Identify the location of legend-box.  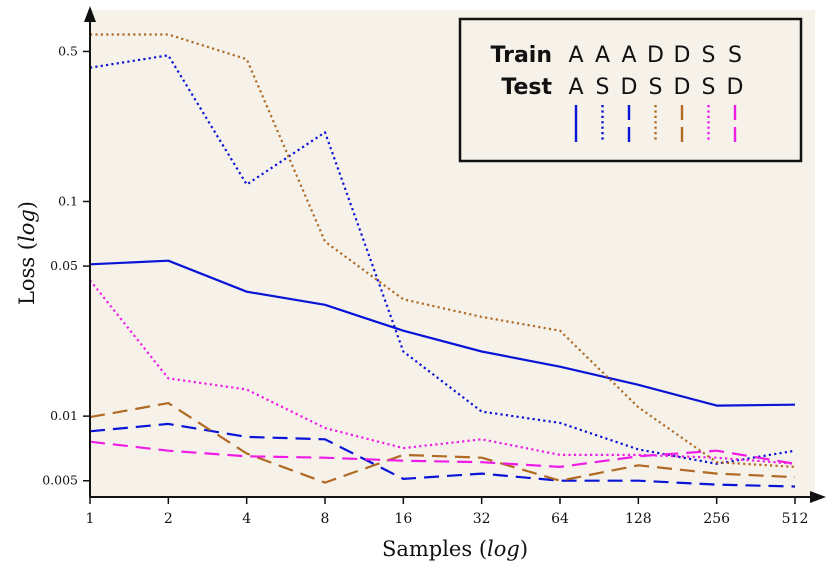
(630, 90).